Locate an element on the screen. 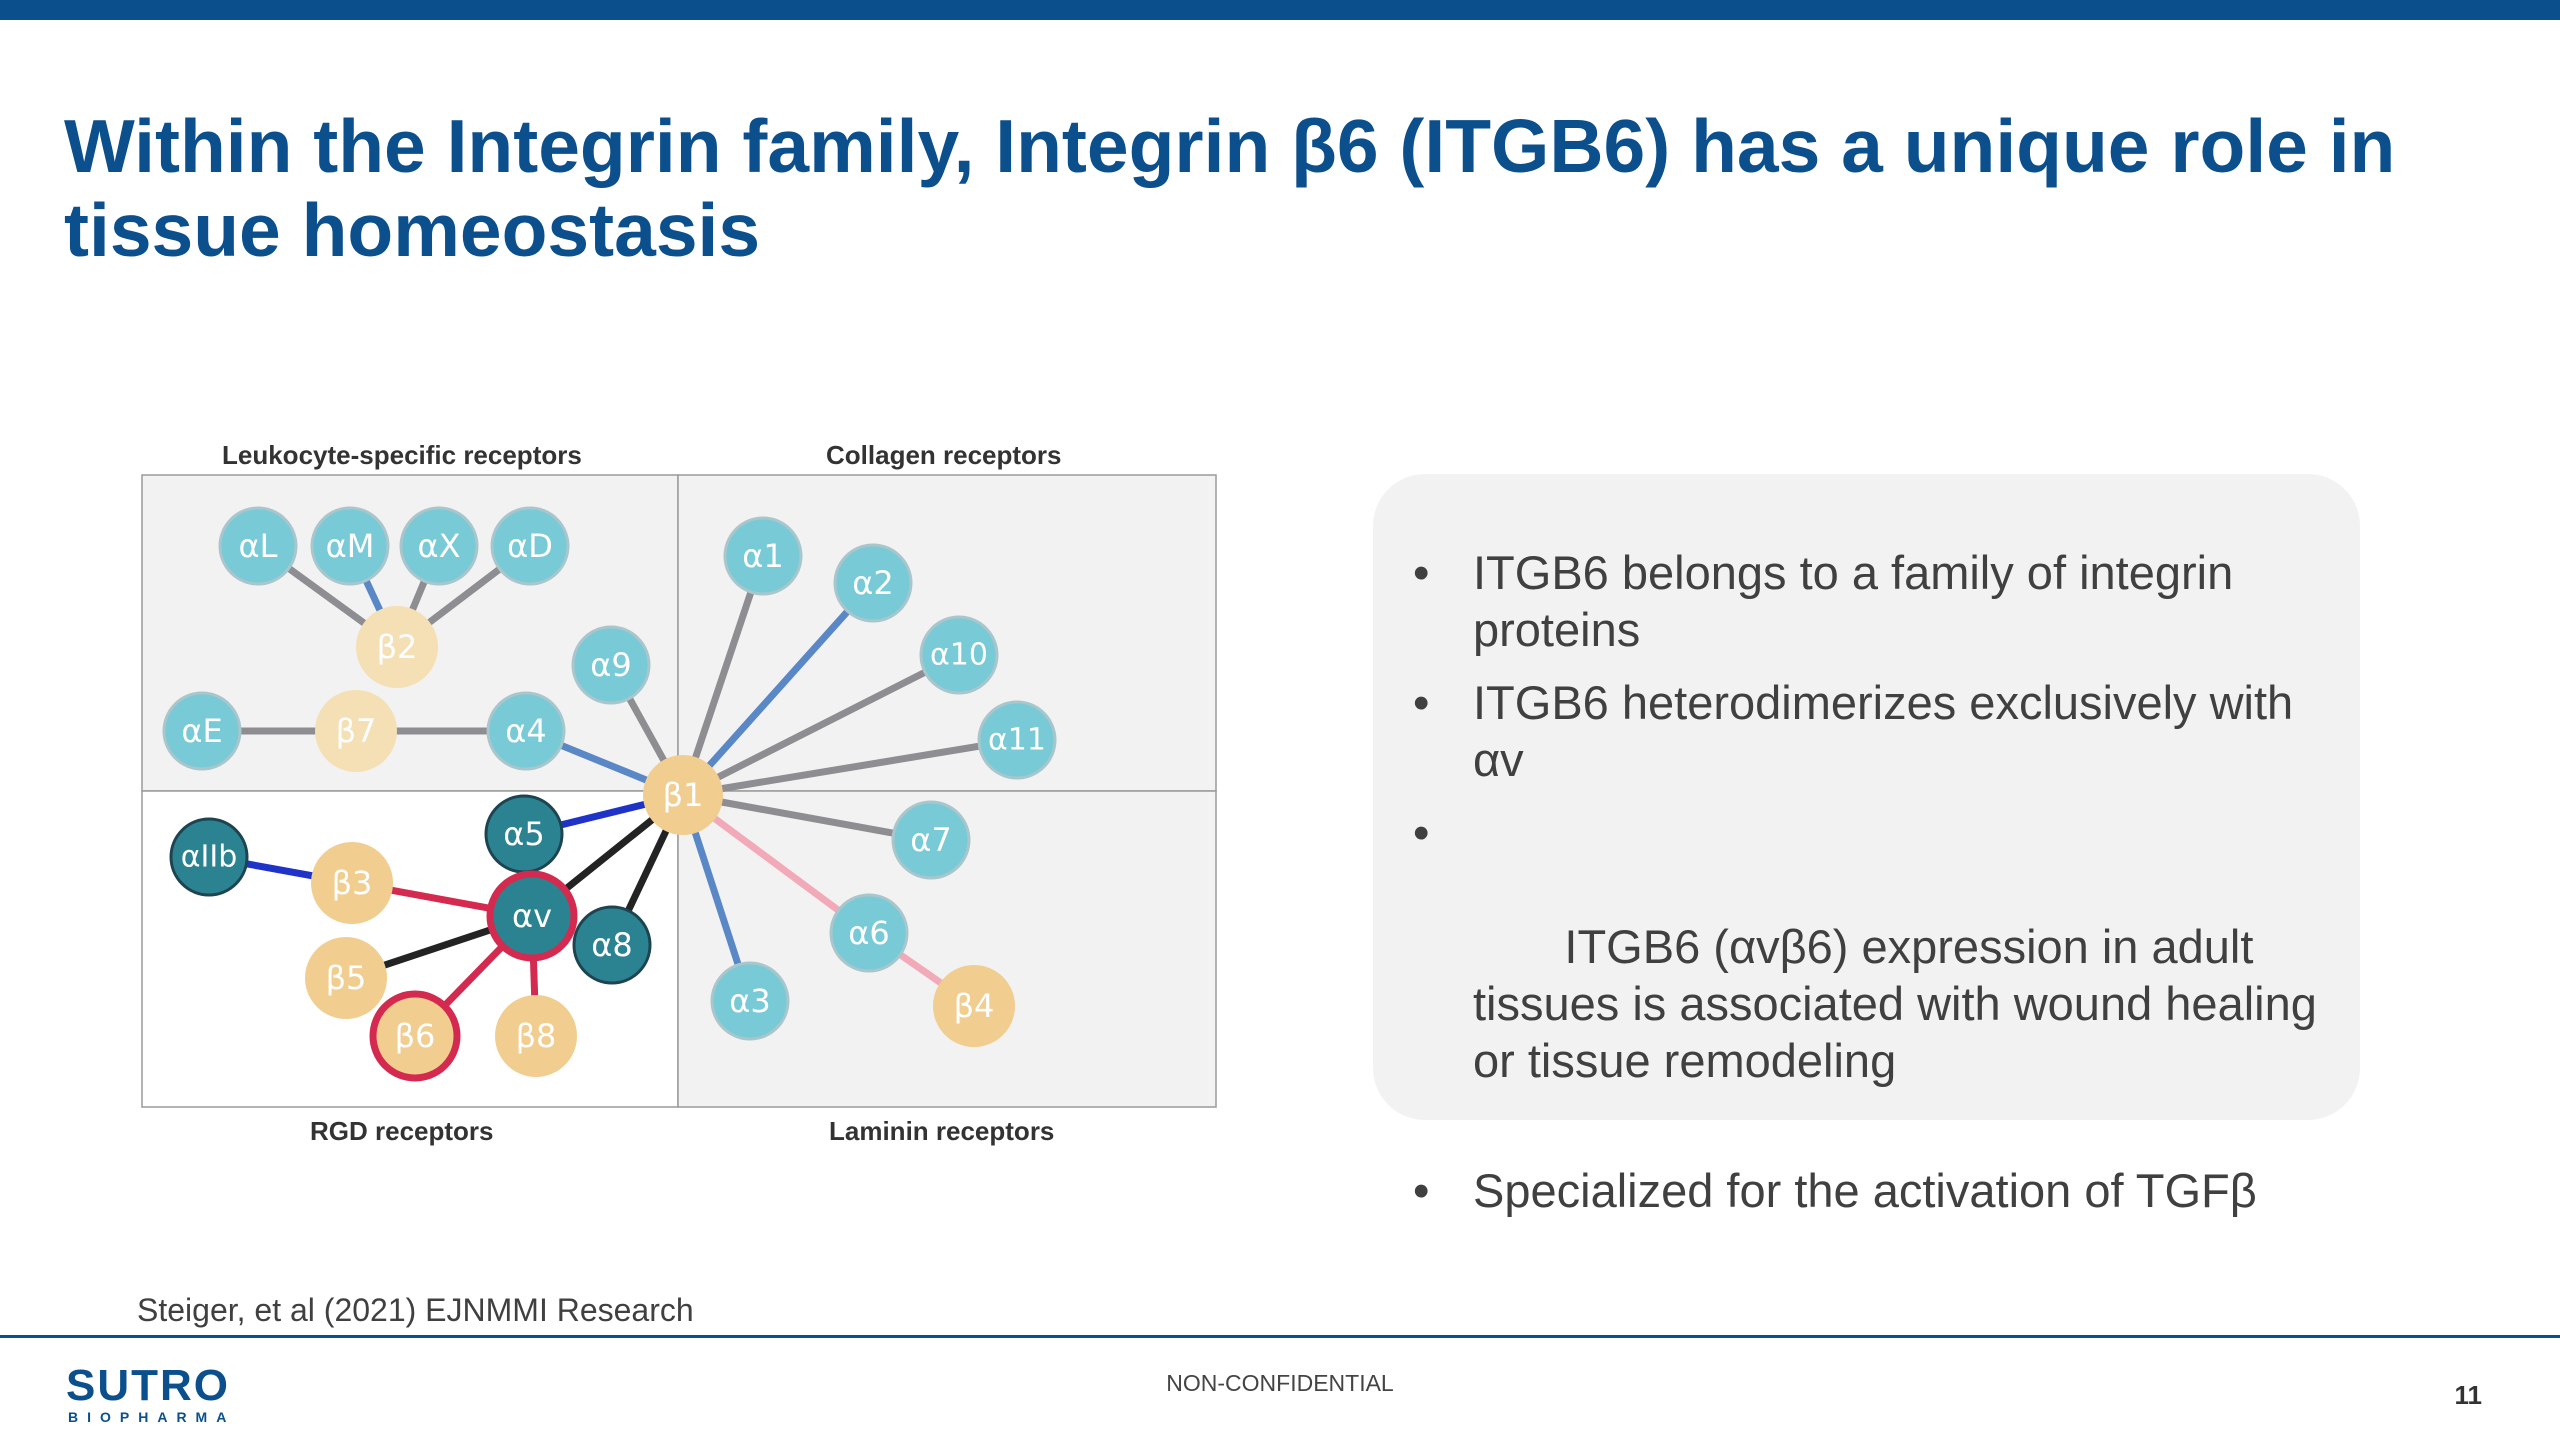 Image resolution: width=2560 pixels, height=1440 pixels. node-a11-label: α11 is located at coordinates (1017, 740).